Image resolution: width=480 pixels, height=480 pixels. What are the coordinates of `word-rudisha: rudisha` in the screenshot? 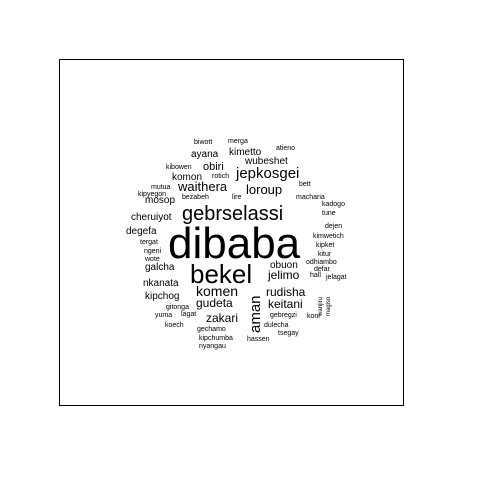 It's located at (286, 292).